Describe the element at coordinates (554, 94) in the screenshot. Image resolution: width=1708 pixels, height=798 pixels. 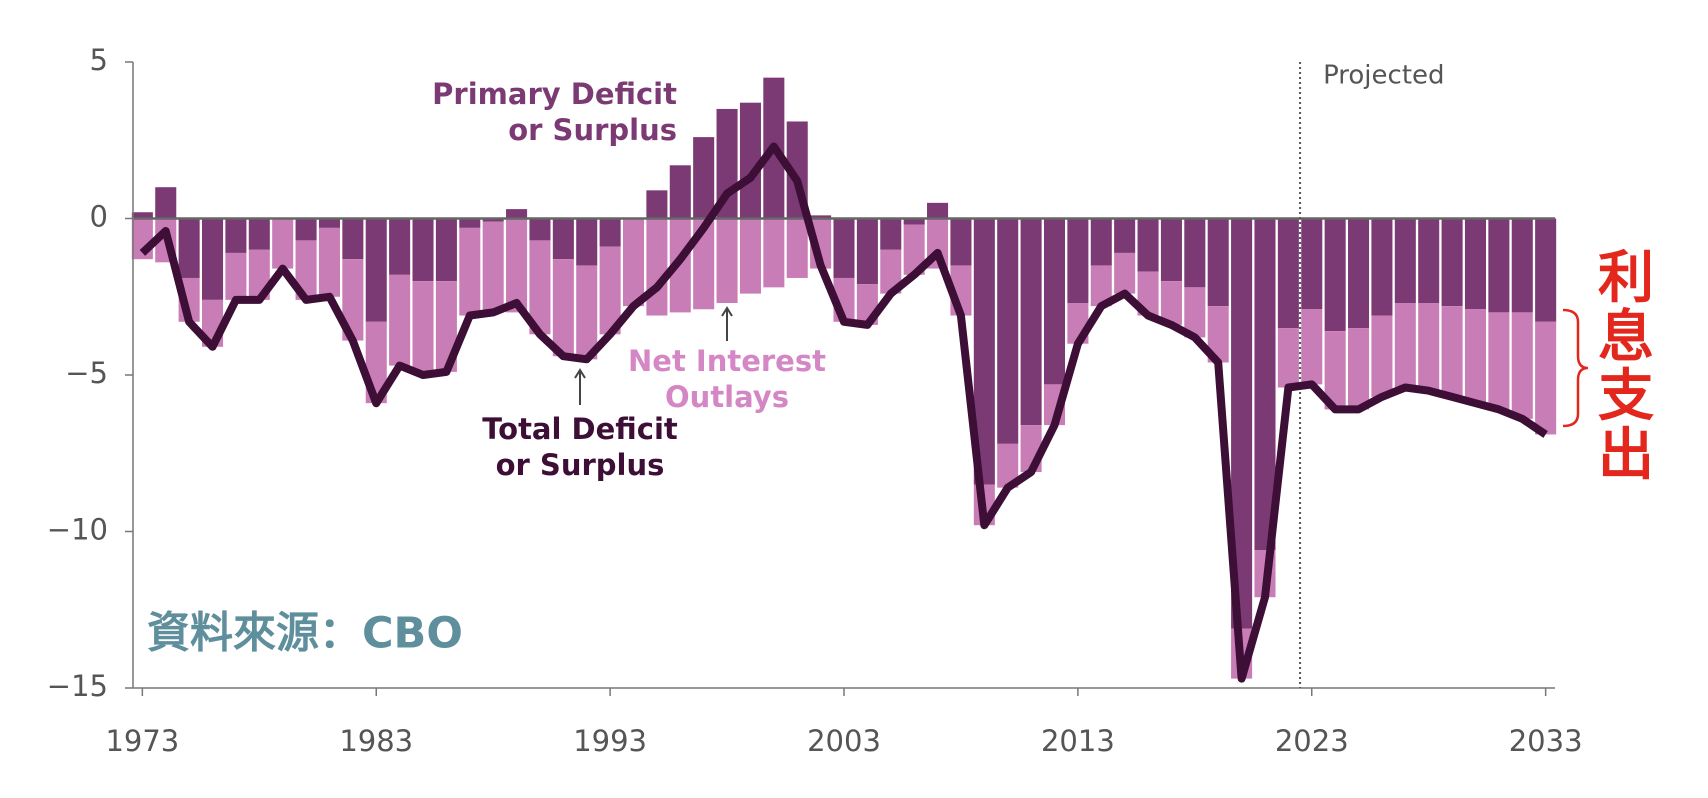
I see `annotation-line: Primary Deficit` at that location.